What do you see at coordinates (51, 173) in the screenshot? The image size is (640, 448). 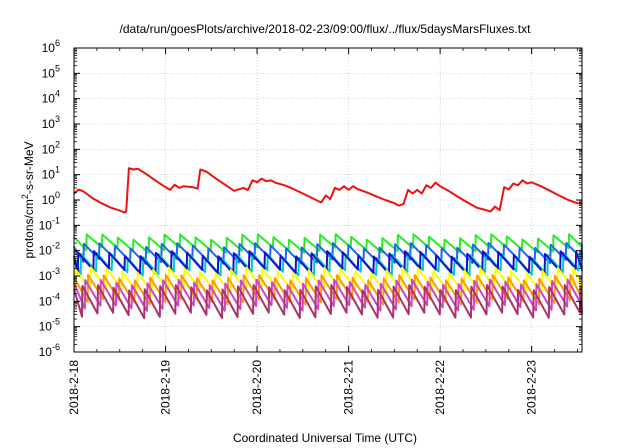 I see `y-tick-label: 10¹` at bounding box center [51, 173].